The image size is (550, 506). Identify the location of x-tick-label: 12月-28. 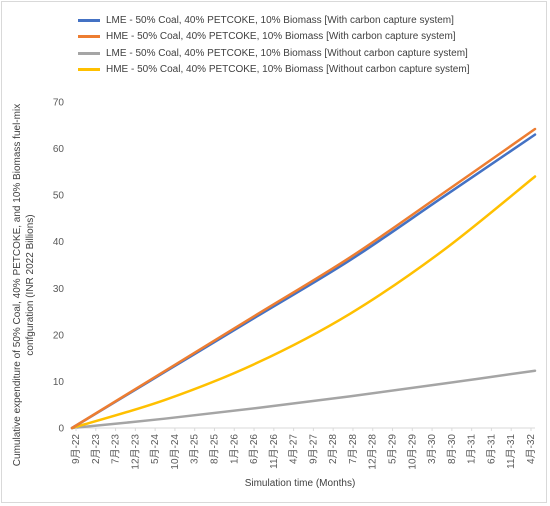
(373, 452).